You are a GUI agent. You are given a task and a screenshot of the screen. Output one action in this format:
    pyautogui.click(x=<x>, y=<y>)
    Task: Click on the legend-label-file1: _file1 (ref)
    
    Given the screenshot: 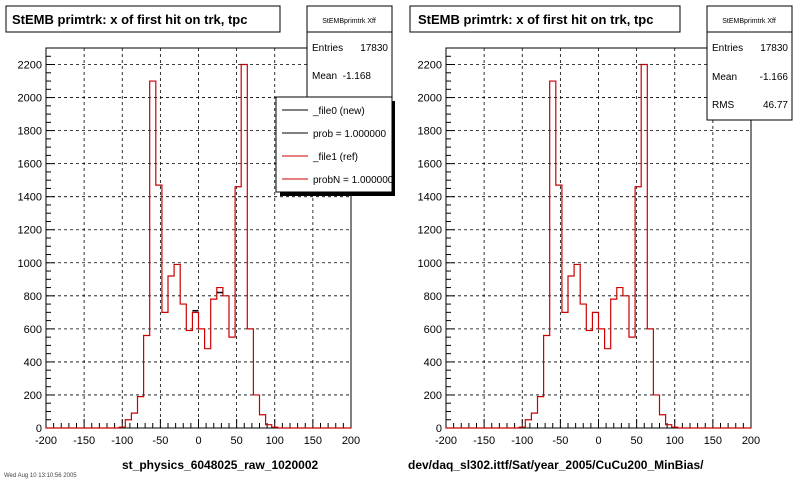 What is the action you would take?
    pyautogui.click(x=335, y=157)
    